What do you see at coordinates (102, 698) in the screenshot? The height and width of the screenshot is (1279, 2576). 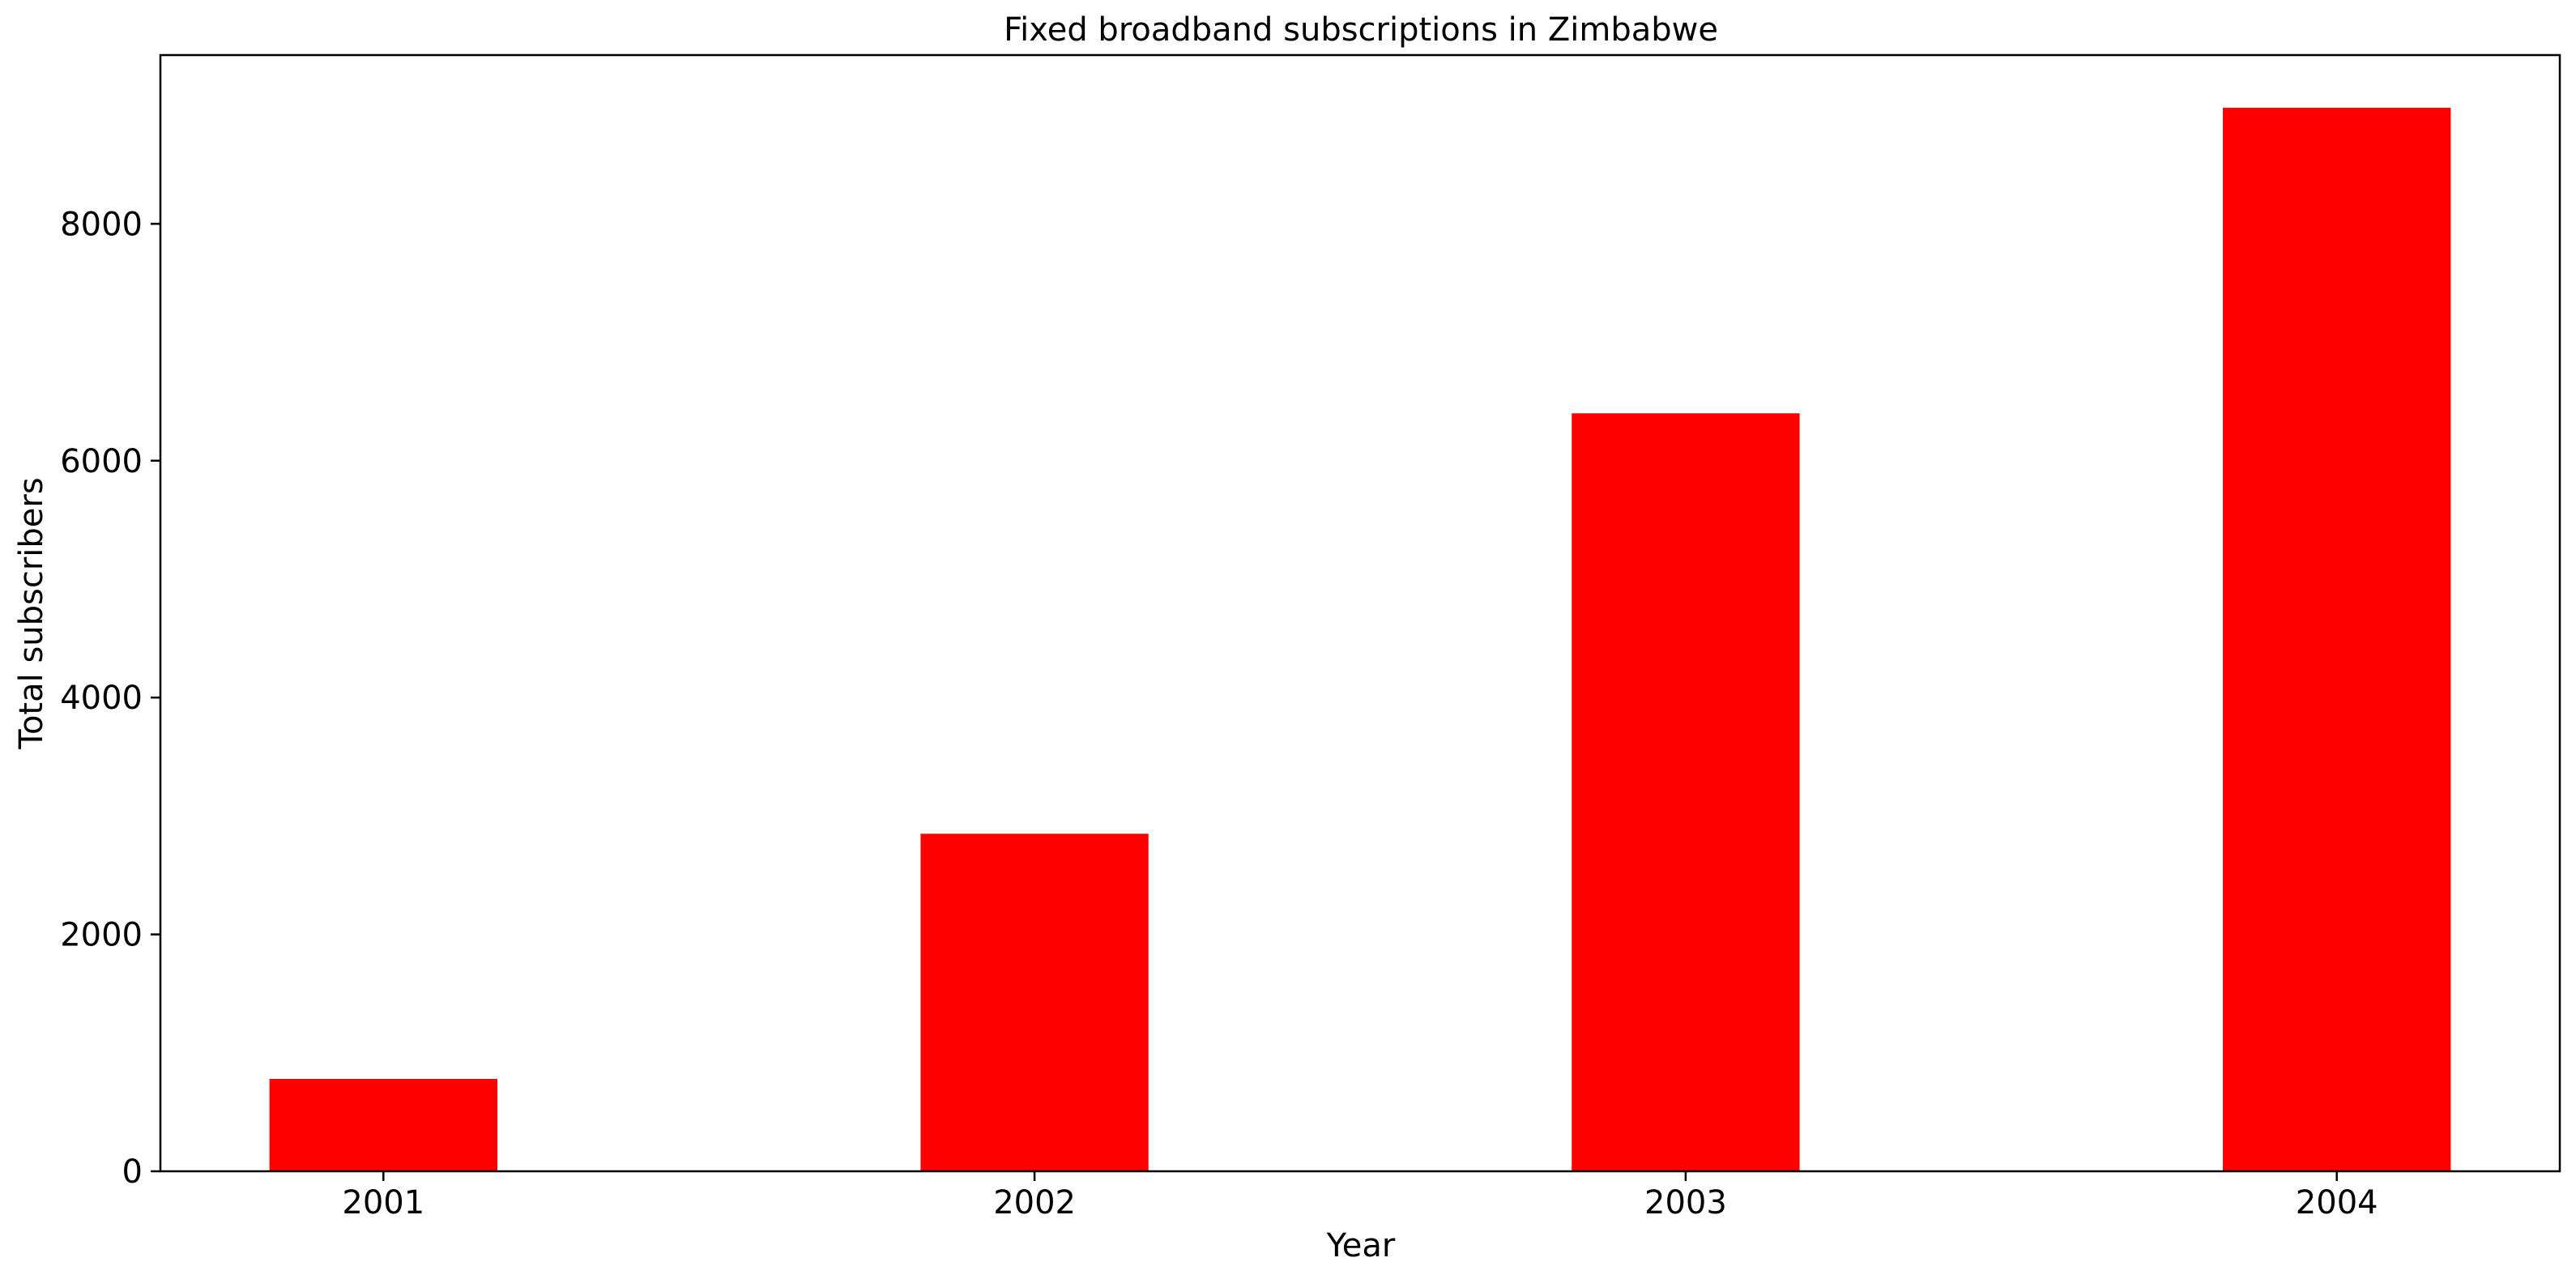 I see `y-tick-label: 4000` at bounding box center [102, 698].